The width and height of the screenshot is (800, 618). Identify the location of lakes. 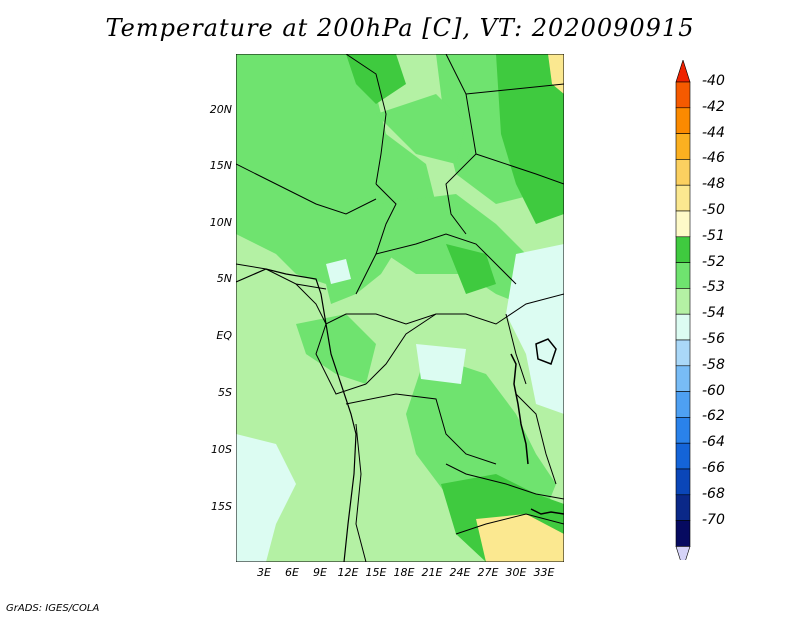
(537, 426).